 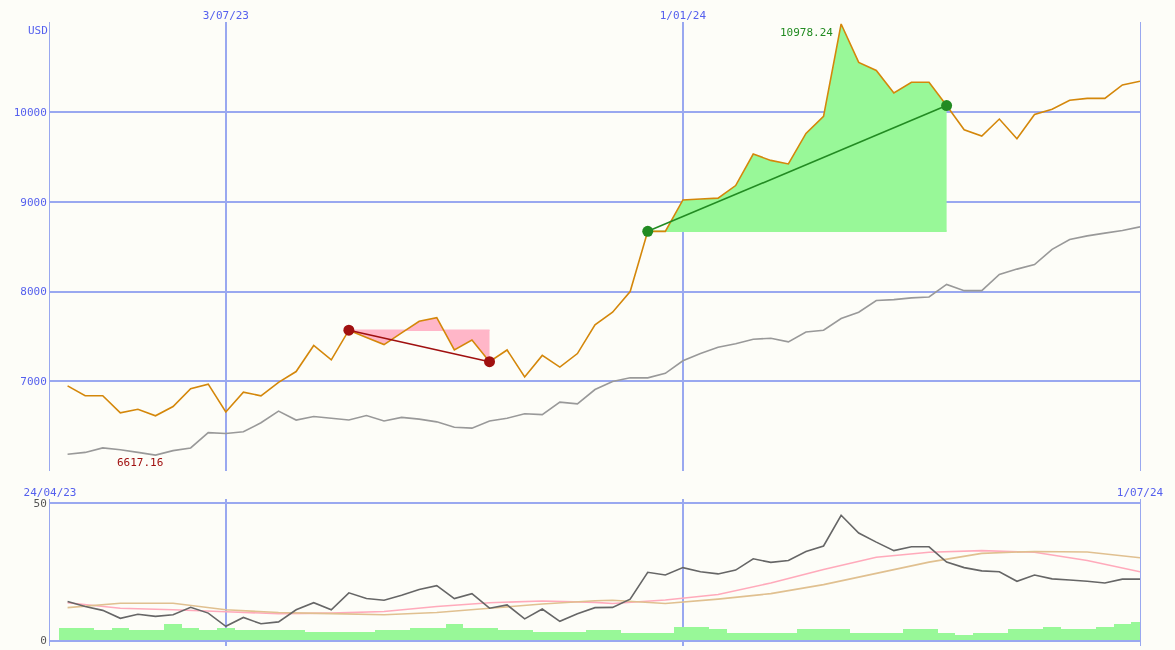 What do you see at coordinates (43, 641) in the screenshot?
I see `y-tick-label: 0` at bounding box center [43, 641].